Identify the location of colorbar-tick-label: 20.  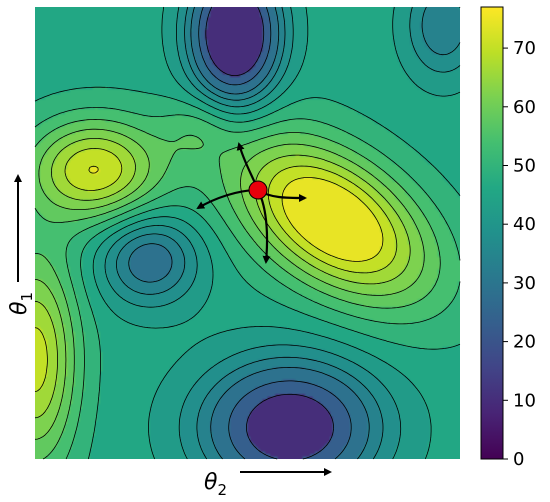
(524, 342).